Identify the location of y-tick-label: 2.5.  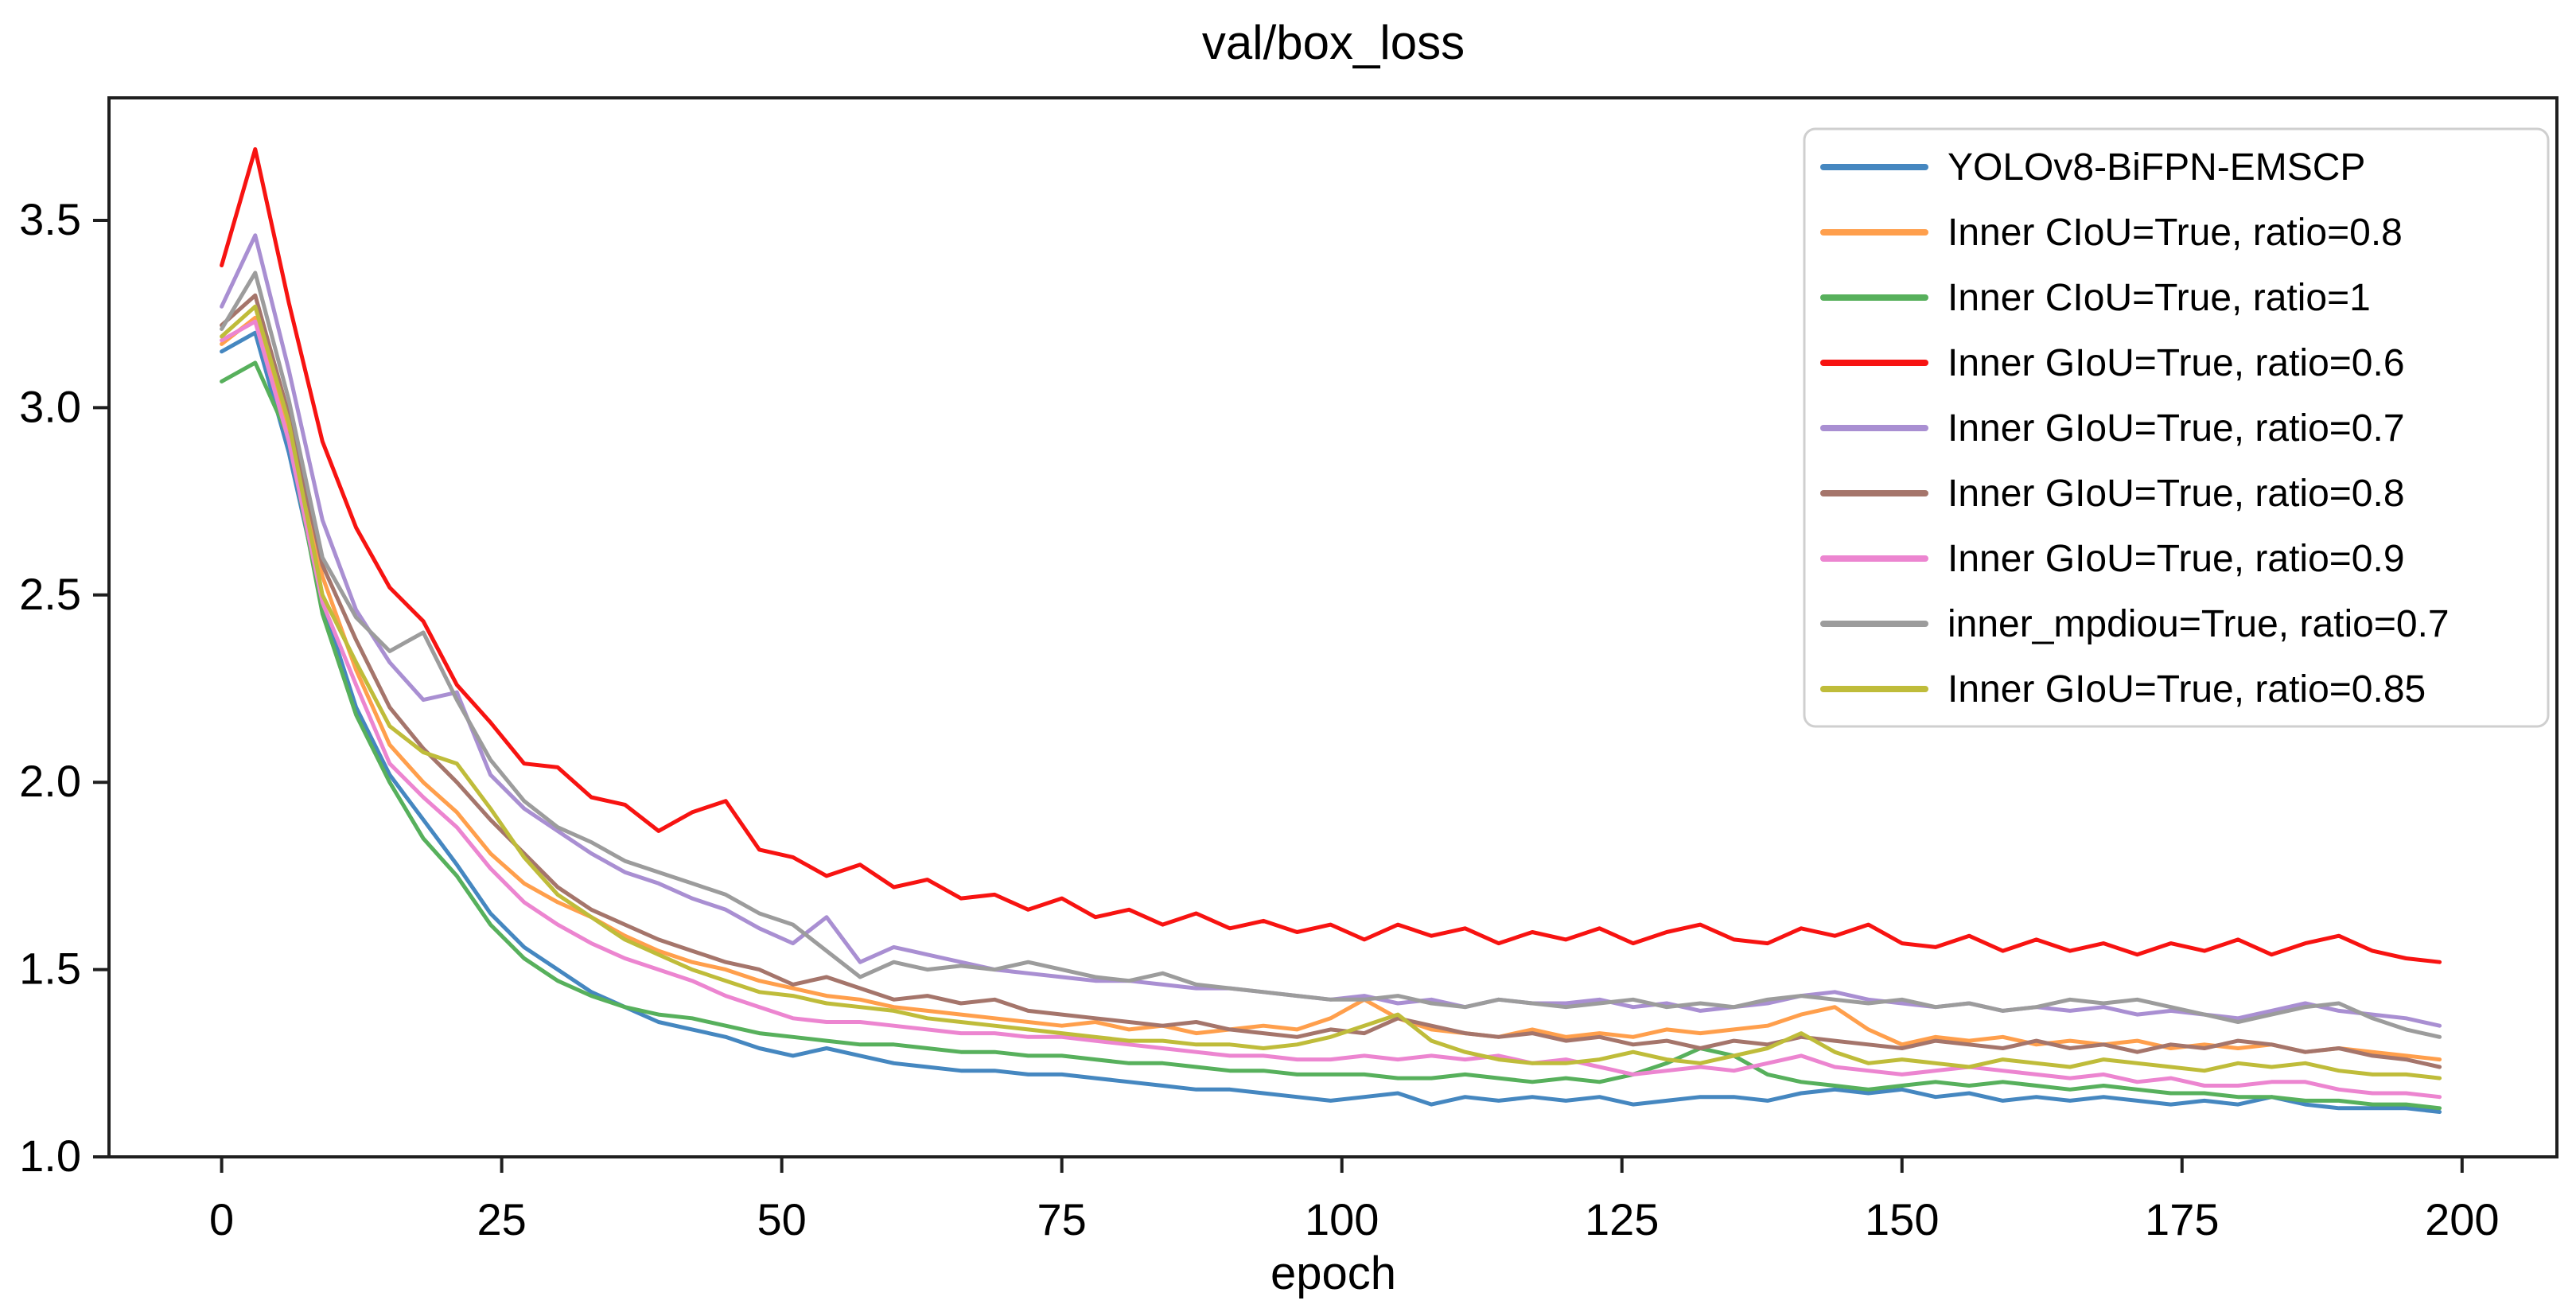
(50, 594).